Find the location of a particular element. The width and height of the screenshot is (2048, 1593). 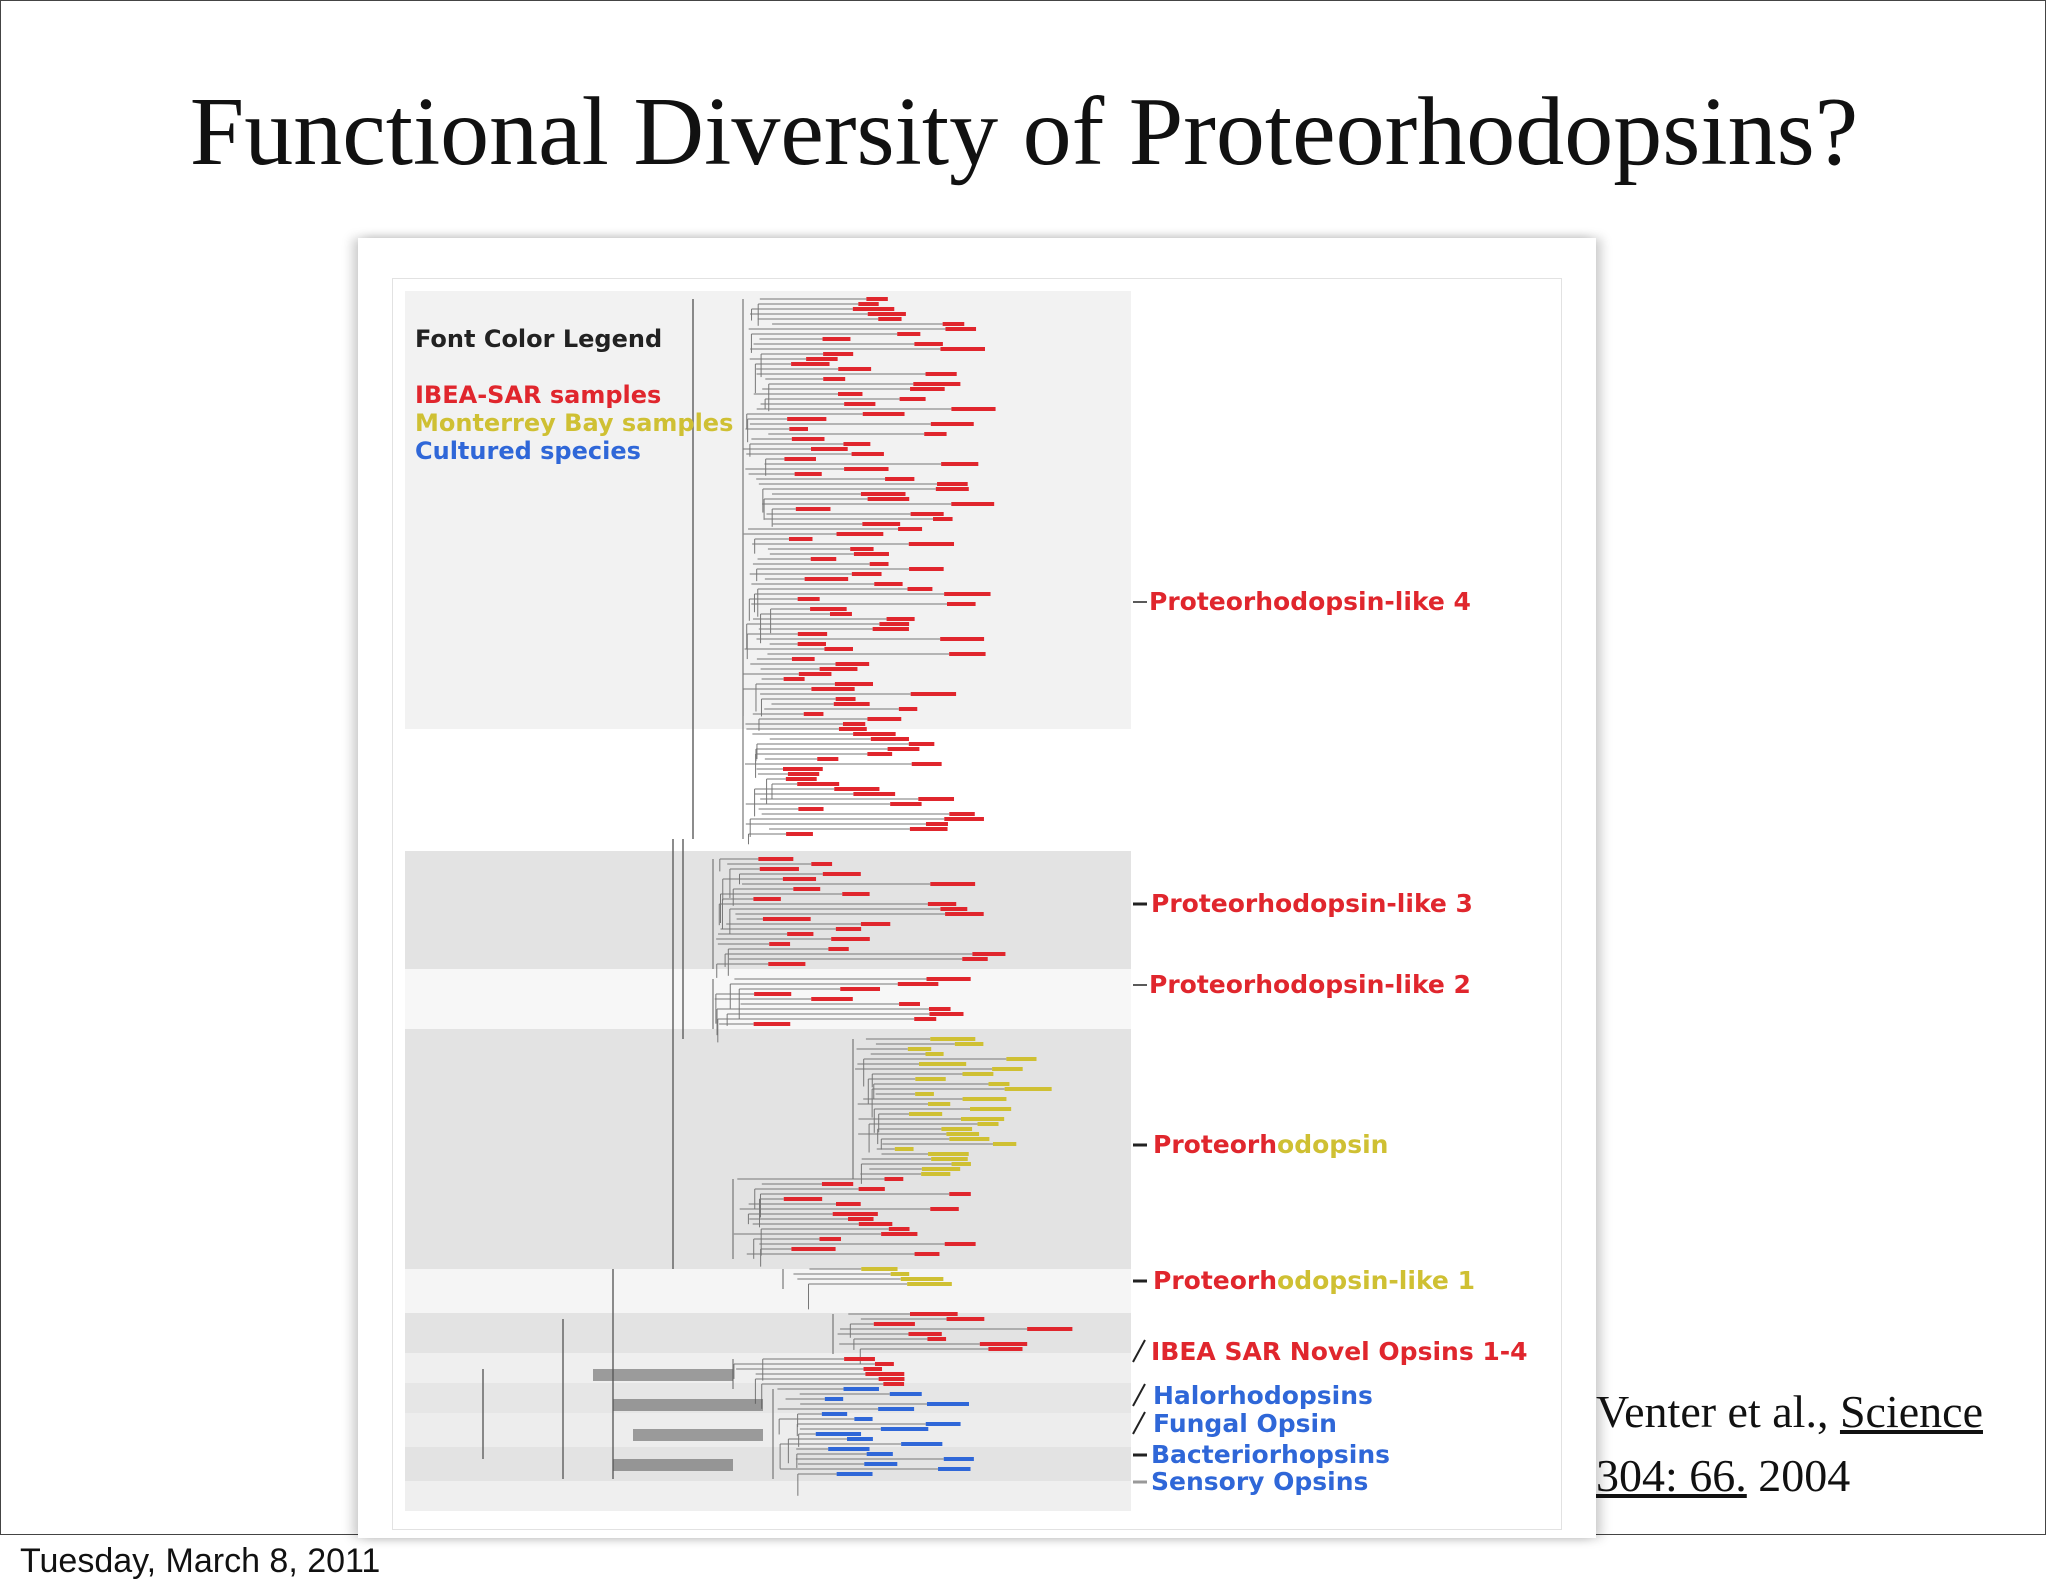

citation-journal-link: Science is located at coordinates (1911, 1411).